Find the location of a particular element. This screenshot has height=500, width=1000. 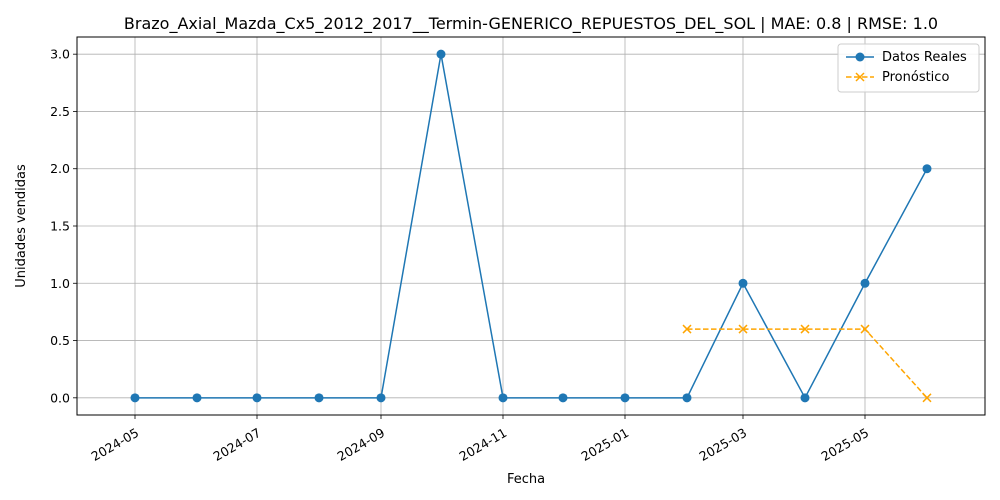

y-axis-label: Unidades vendidas is located at coordinates (21, 226).